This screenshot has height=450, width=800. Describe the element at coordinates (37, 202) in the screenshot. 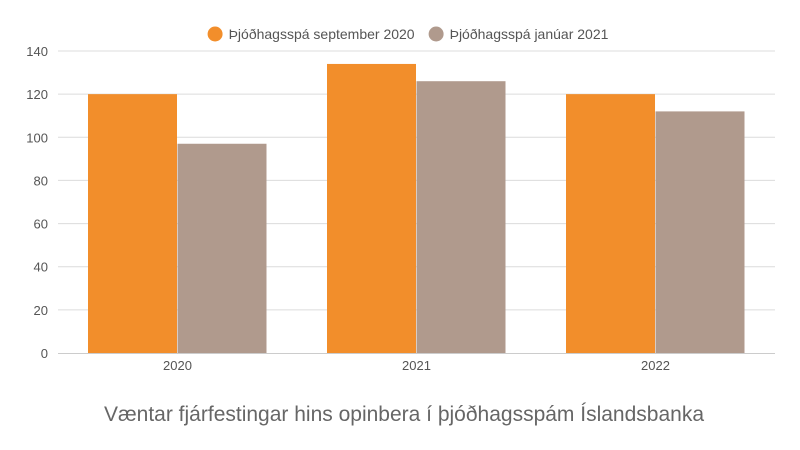

I see `y-axis-ticks: 0 20 40 60 80 100 120 140` at that location.